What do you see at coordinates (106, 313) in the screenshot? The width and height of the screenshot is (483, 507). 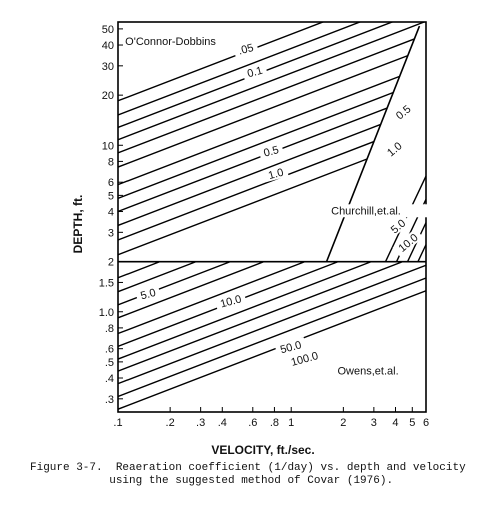 I see `y-tick-label: 1.0` at bounding box center [106, 313].